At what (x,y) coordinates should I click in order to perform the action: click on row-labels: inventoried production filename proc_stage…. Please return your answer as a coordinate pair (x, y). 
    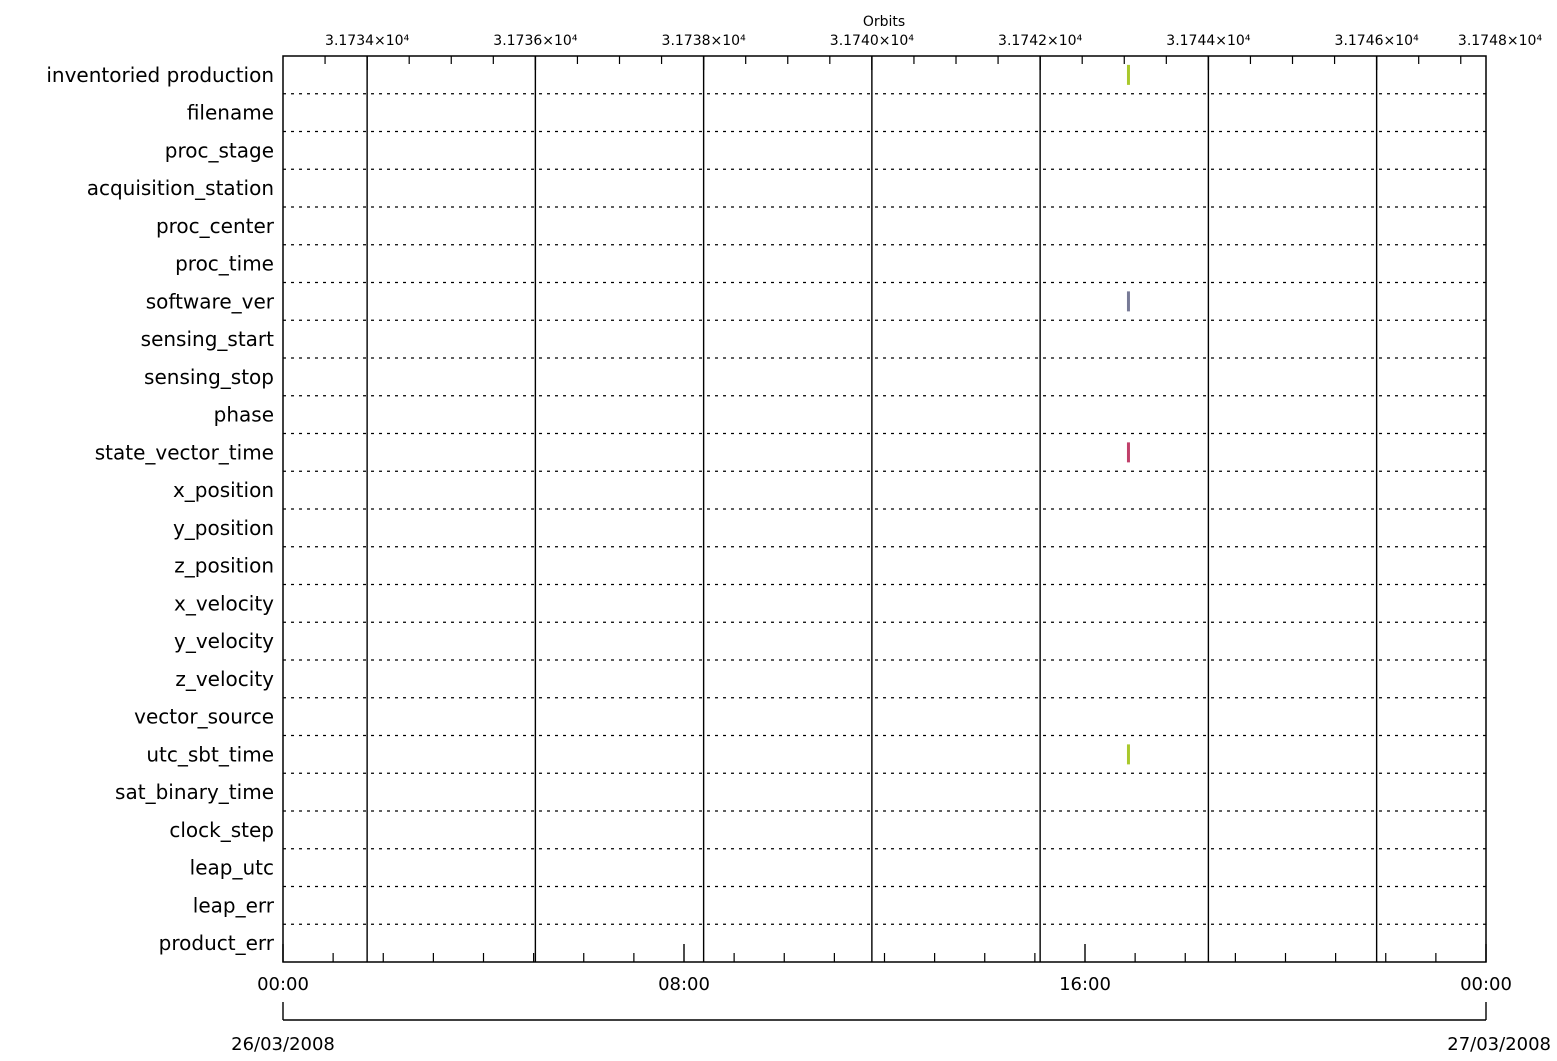
    Looking at the image, I should click on (160, 509).